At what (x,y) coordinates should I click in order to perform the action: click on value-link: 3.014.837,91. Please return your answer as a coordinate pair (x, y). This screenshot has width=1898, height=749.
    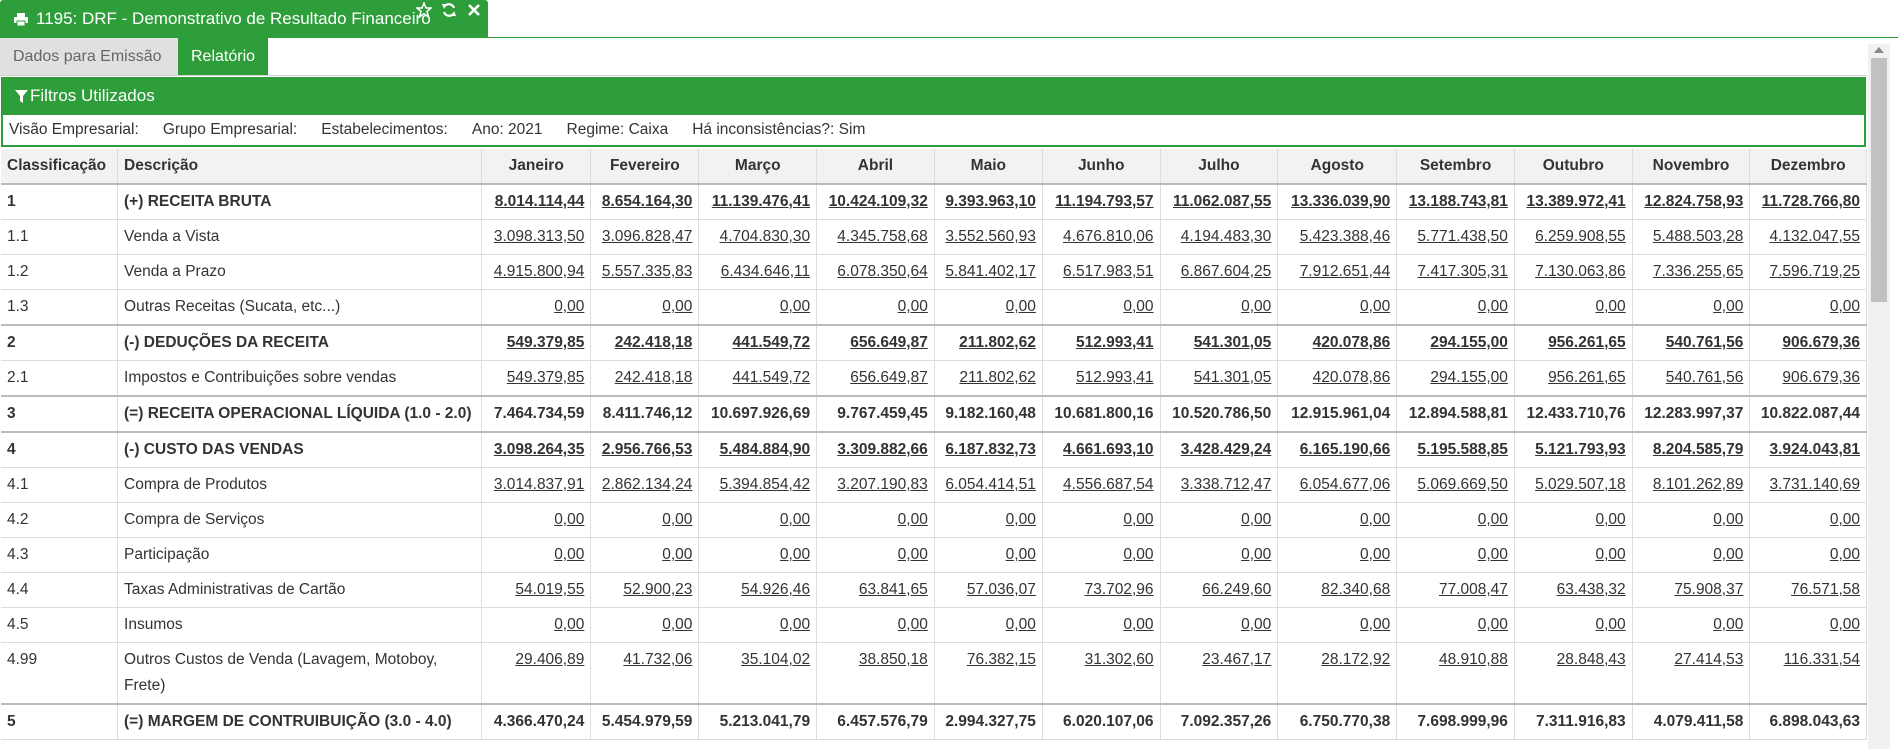
    Looking at the image, I should click on (536, 485).